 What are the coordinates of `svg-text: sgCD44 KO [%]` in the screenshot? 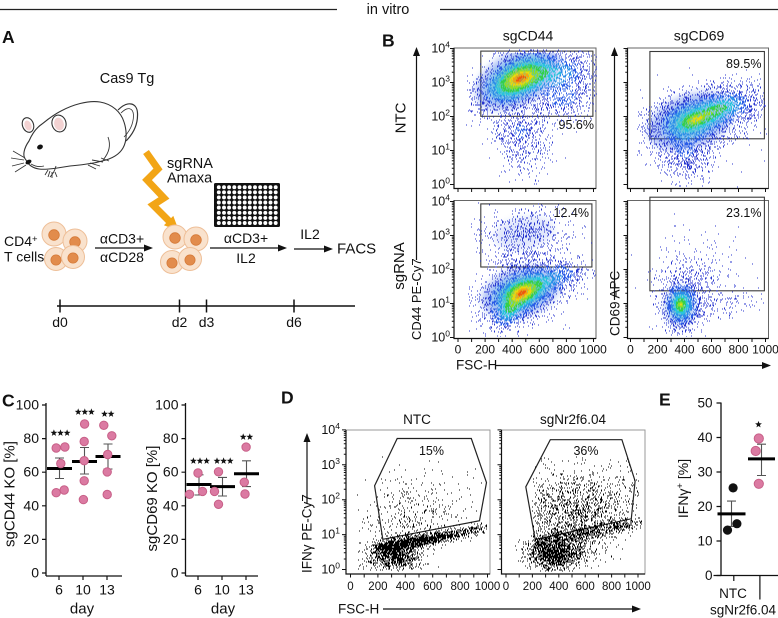 It's located at (10, 494).